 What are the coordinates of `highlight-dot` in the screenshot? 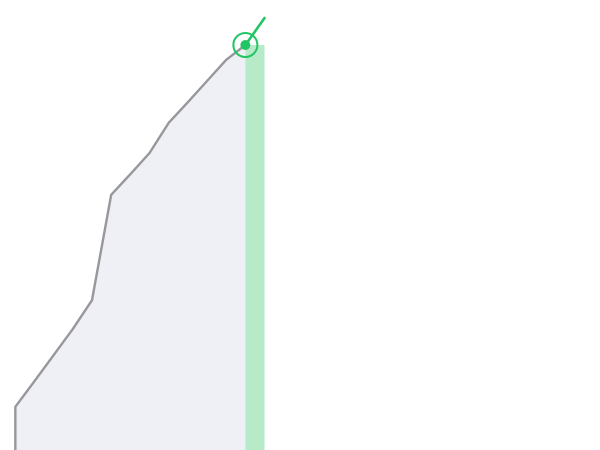 It's located at (245, 45).